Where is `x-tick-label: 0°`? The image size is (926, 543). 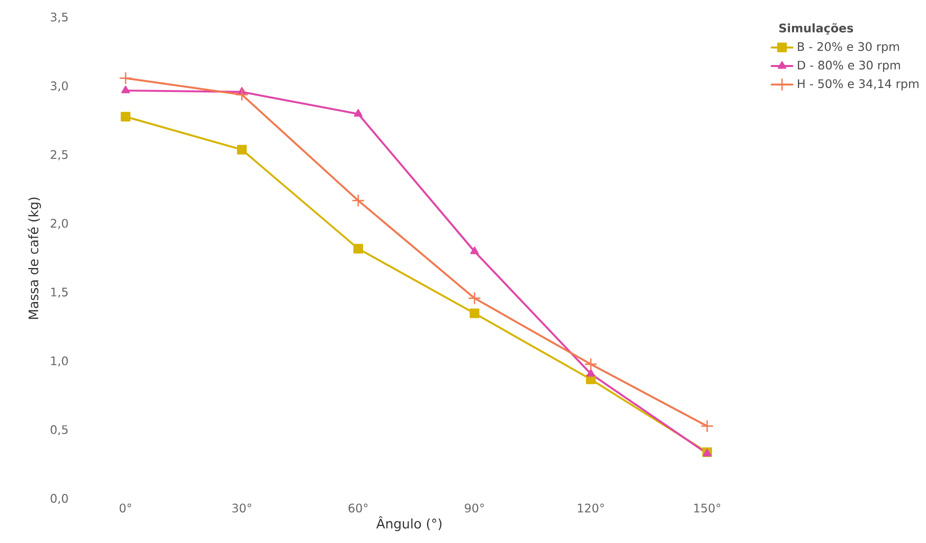 x-tick-label: 0° is located at coordinates (126, 507).